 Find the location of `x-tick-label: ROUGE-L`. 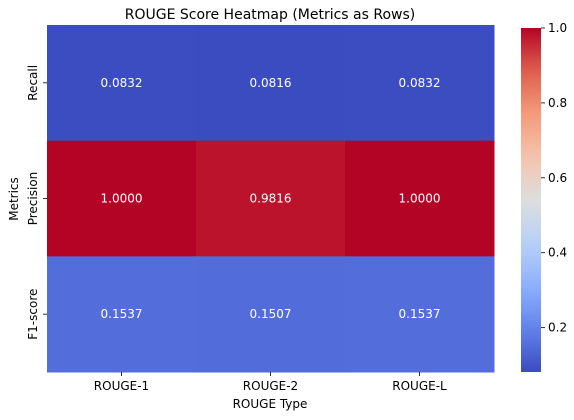

x-tick-label: ROUGE-L is located at coordinates (419, 386).